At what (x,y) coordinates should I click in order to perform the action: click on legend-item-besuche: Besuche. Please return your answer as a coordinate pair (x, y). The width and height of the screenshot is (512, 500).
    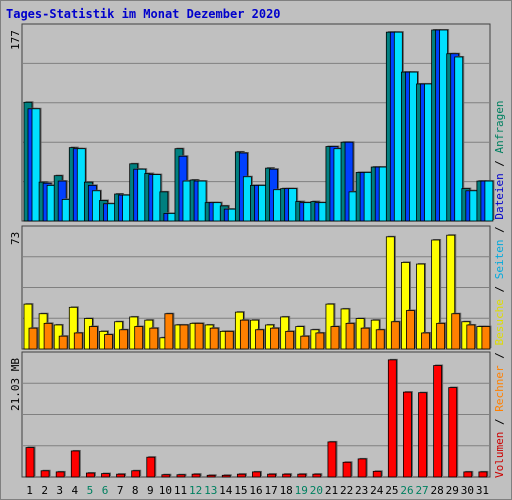
    Looking at the image, I should click on (499, 322).